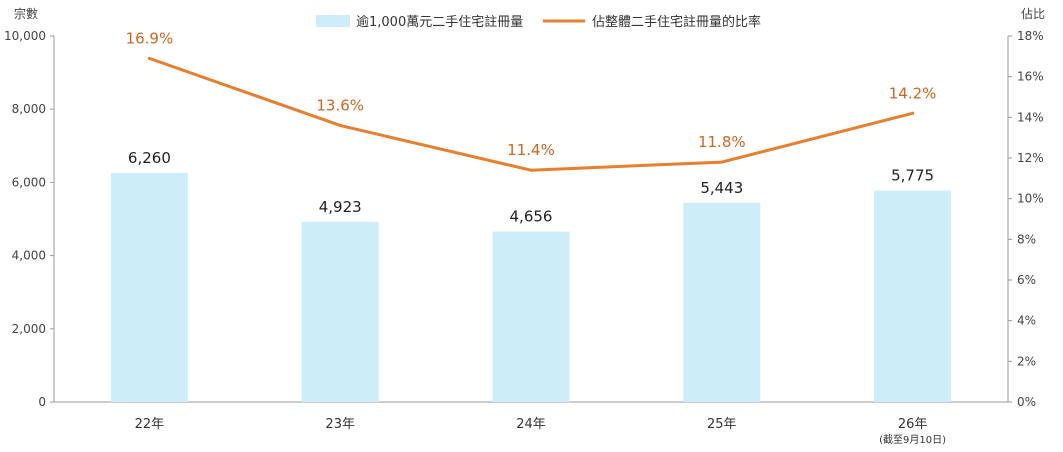 This screenshot has height=452, width=1063. I want to click on legend-label-bar: 逾1,000萬元二手住宅註冊量, so click(439, 22).